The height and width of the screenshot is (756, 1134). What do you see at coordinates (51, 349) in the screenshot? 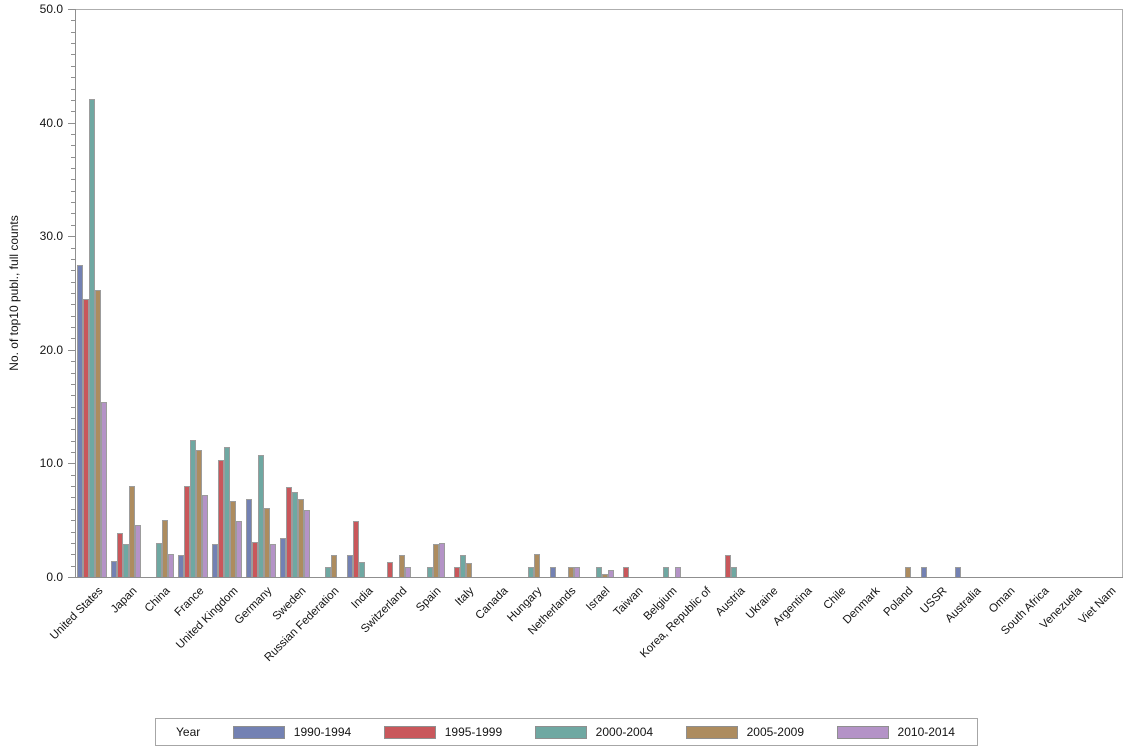
I see `y-axis-tick-label: 20.0` at bounding box center [51, 349].